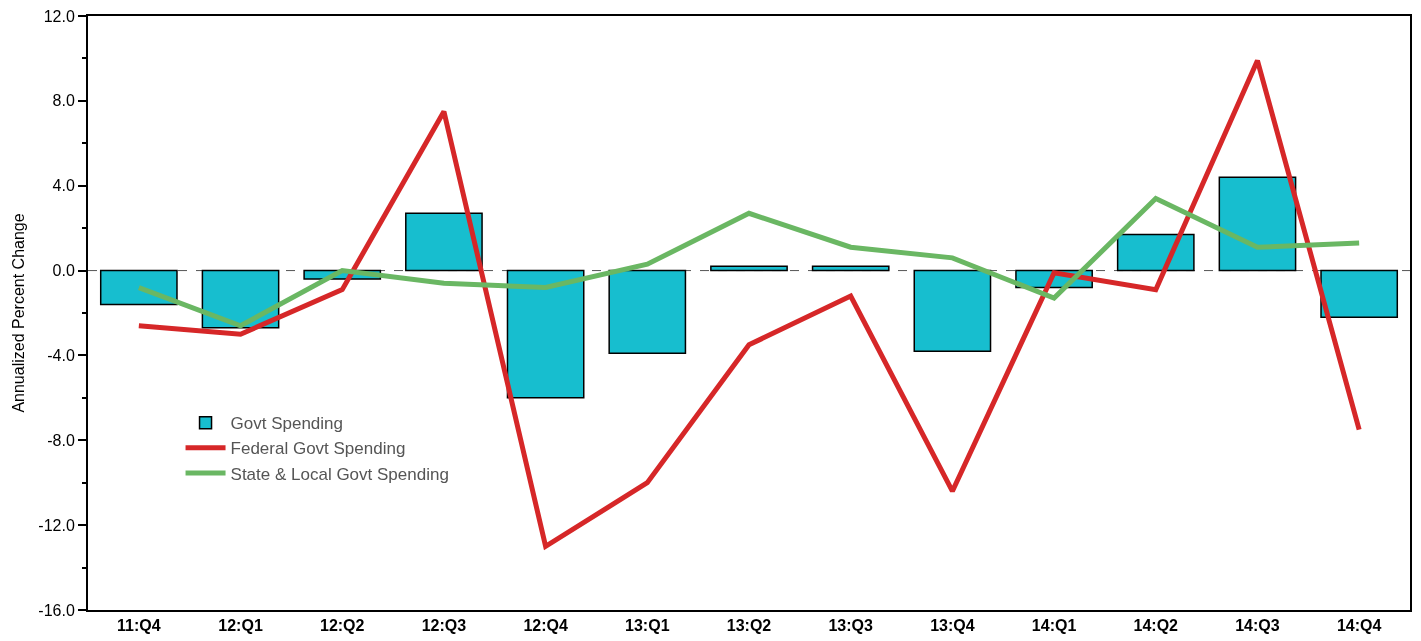 The width and height of the screenshot is (1421, 641). What do you see at coordinates (61, 440) in the screenshot?
I see `y-tick-label: -8.0` at bounding box center [61, 440].